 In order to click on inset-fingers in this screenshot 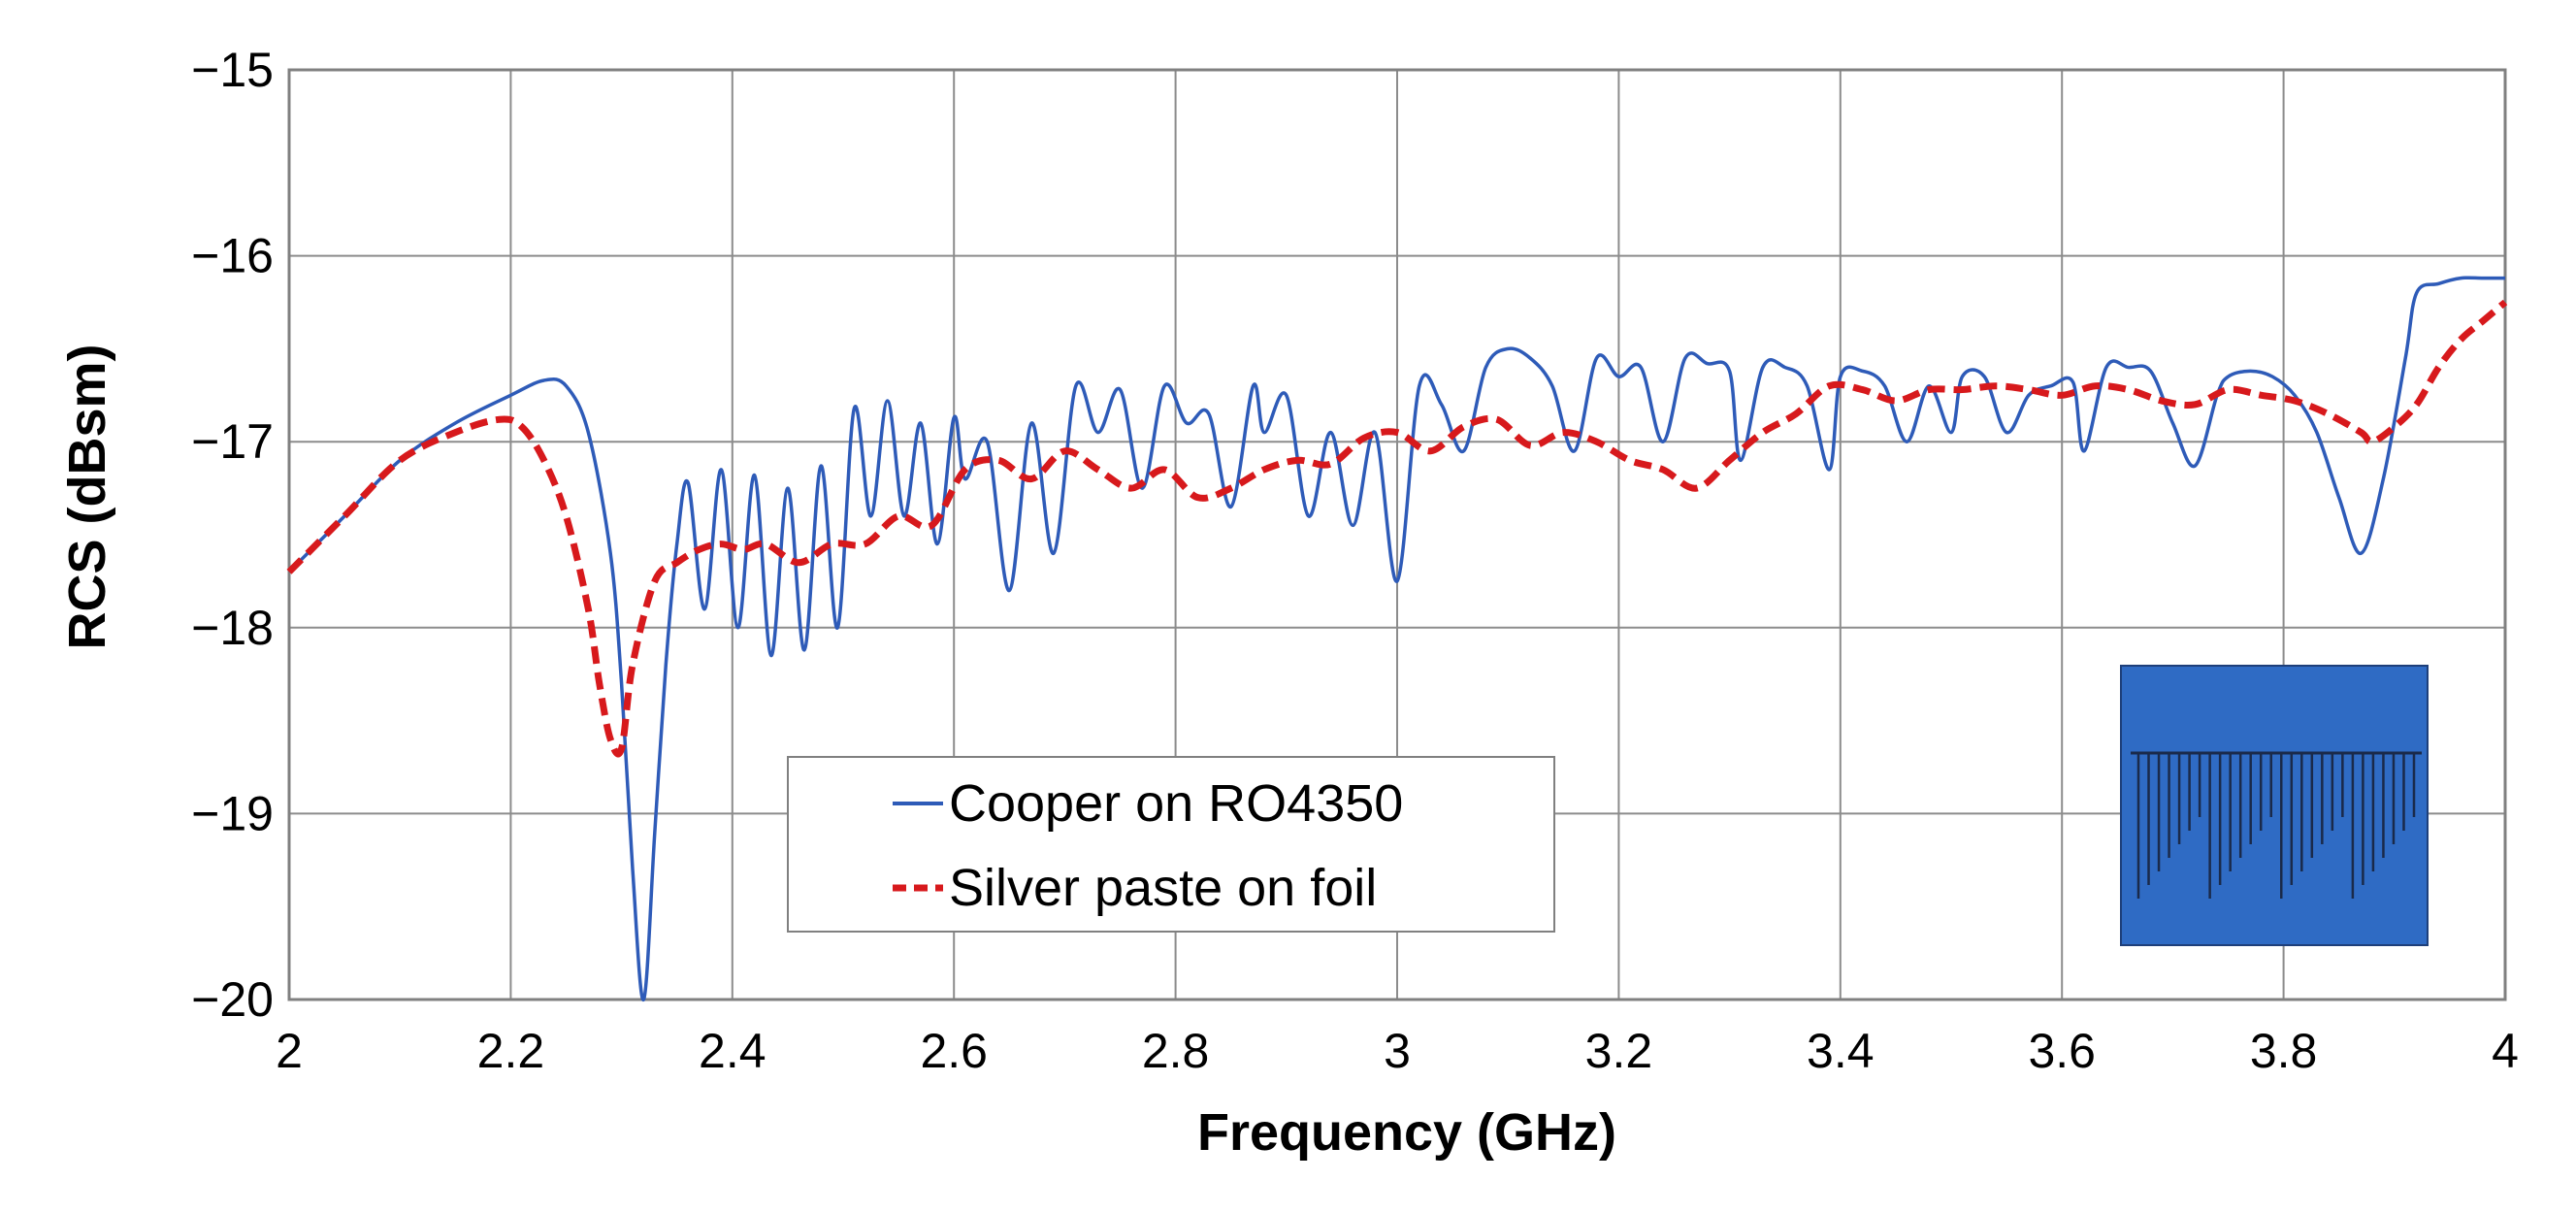, I will do `click(2276, 826)`.